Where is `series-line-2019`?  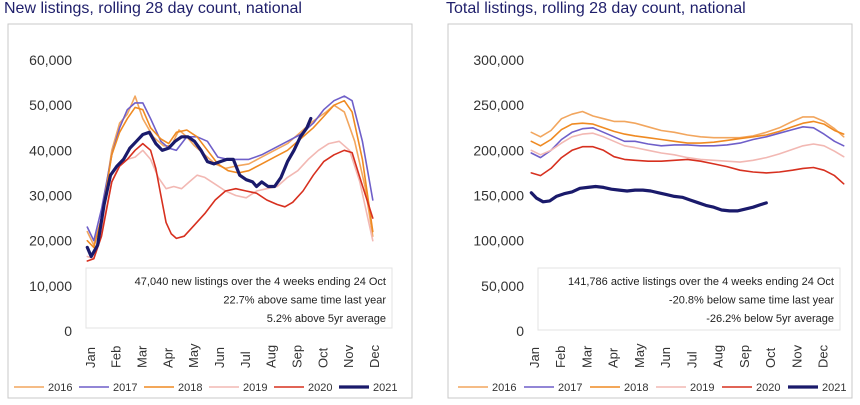 series-line-2019 is located at coordinates (687, 147).